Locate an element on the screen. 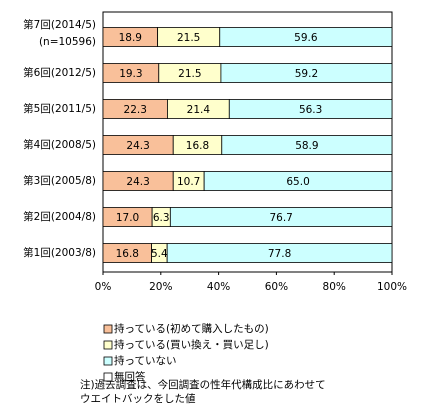  value-label: 56.3 is located at coordinates (310, 110).